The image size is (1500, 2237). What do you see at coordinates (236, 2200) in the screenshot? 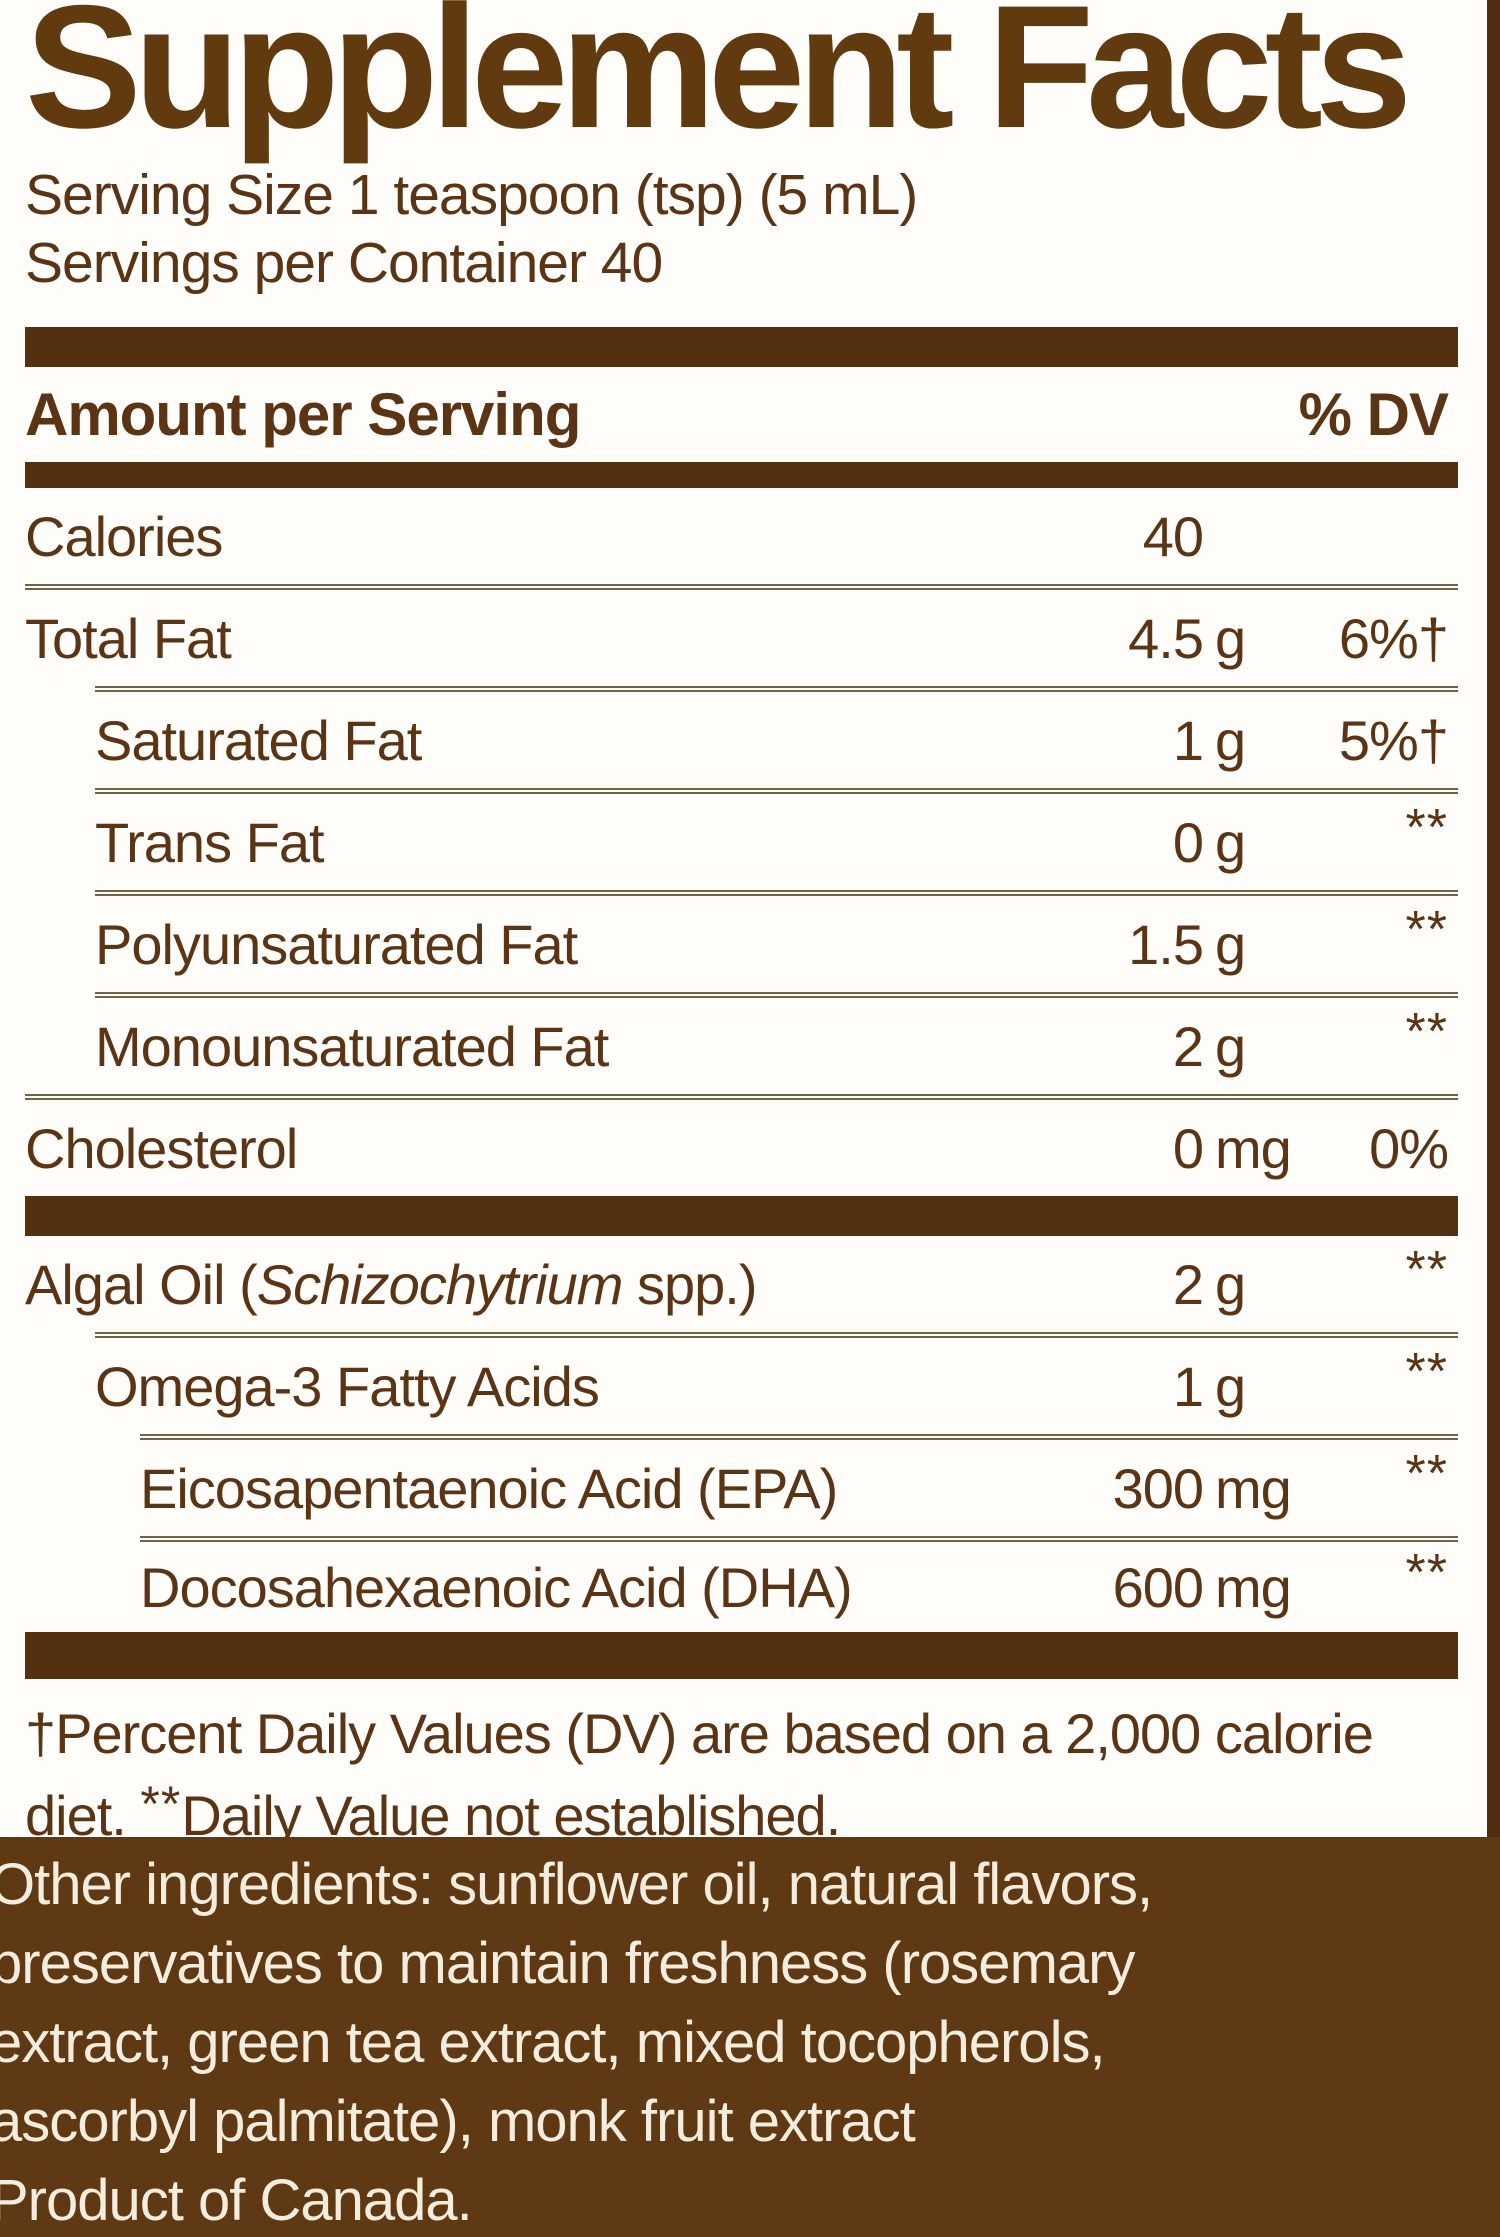
I see `product-of-canada-line: Product of Canada.` at bounding box center [236, 2200].